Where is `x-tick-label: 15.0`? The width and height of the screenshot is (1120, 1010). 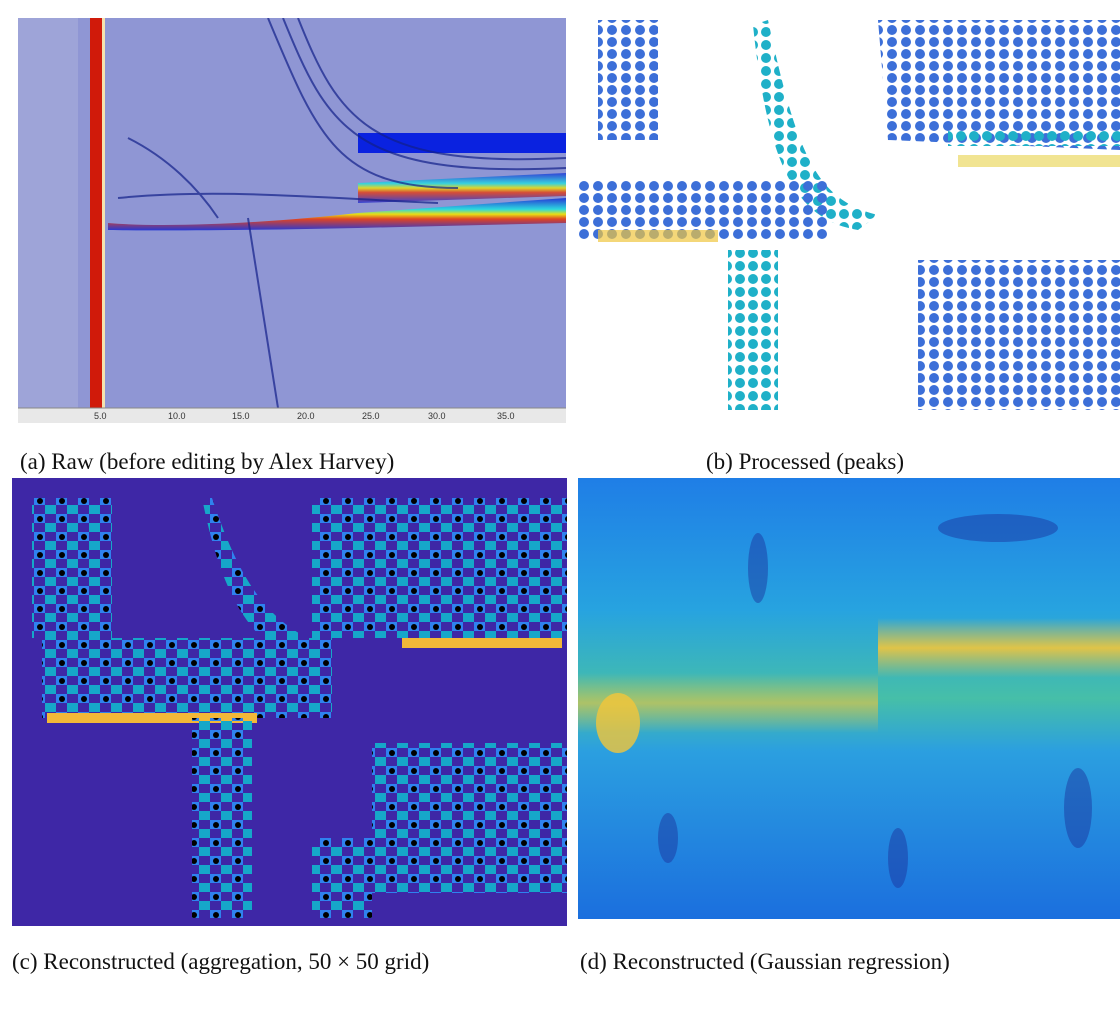
x-tick-label: 15.0 is located at coordinates (241, 416).